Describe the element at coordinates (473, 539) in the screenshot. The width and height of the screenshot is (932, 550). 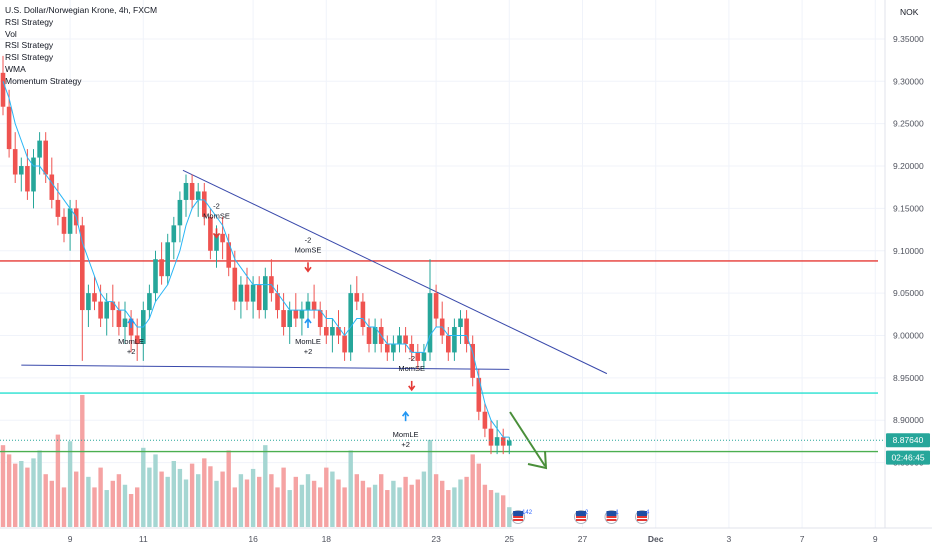
I see `time-axis: 9 11 16 18 23 25 27 Dec 3 7 9` at that location.